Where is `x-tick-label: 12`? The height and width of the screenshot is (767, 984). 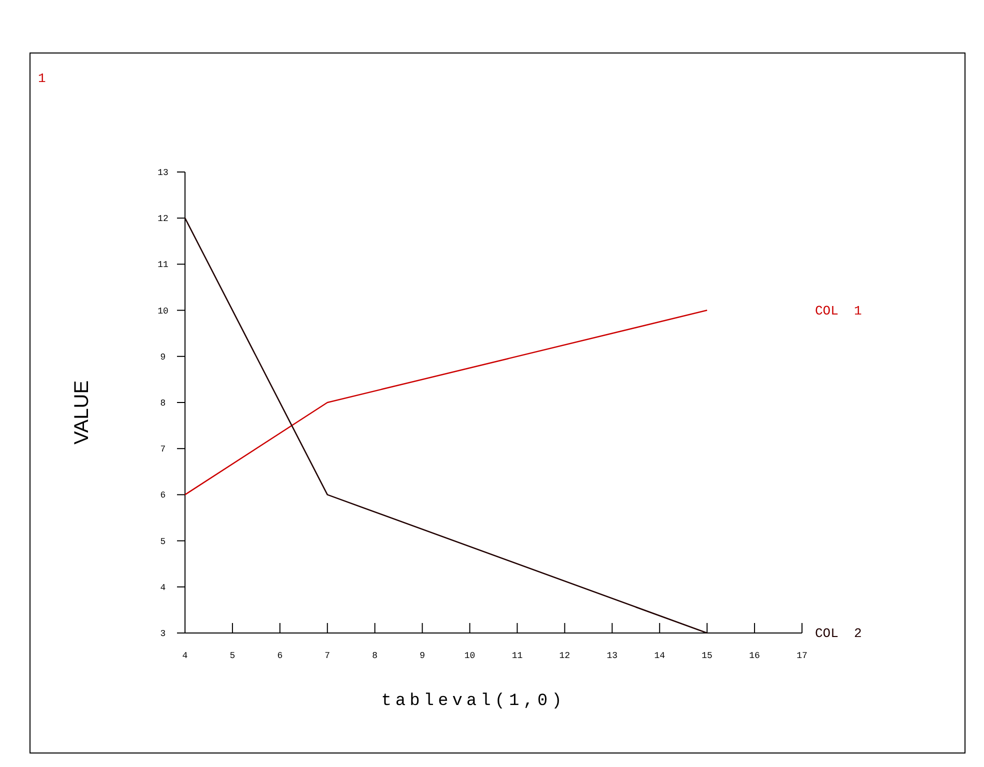
x-tick-label: 12 is located at coordinates (564, 656).